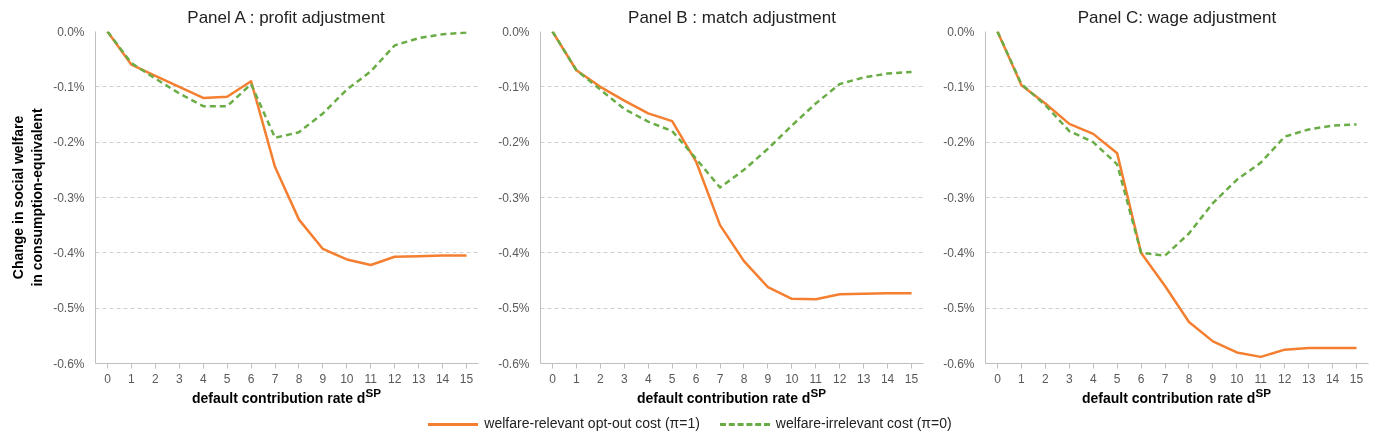 This screenshot has width=1385, height=447. Describe the element at coordinates (286, 17) in the screenshot. I see `chart-title: Panel A : profit adjustment` at that location.